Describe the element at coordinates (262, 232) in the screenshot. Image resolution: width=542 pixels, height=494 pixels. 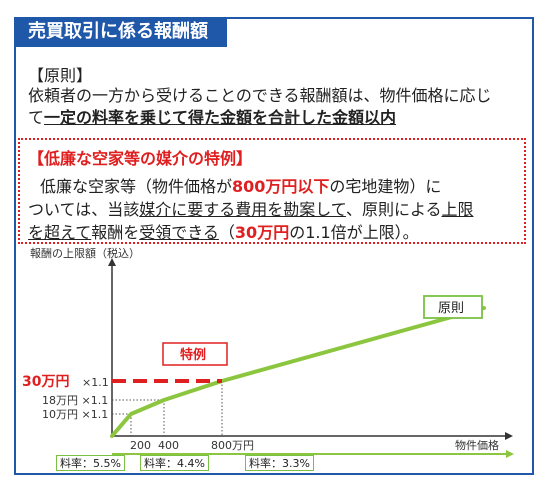
I see `special-l3-red: 30万円` at that location.